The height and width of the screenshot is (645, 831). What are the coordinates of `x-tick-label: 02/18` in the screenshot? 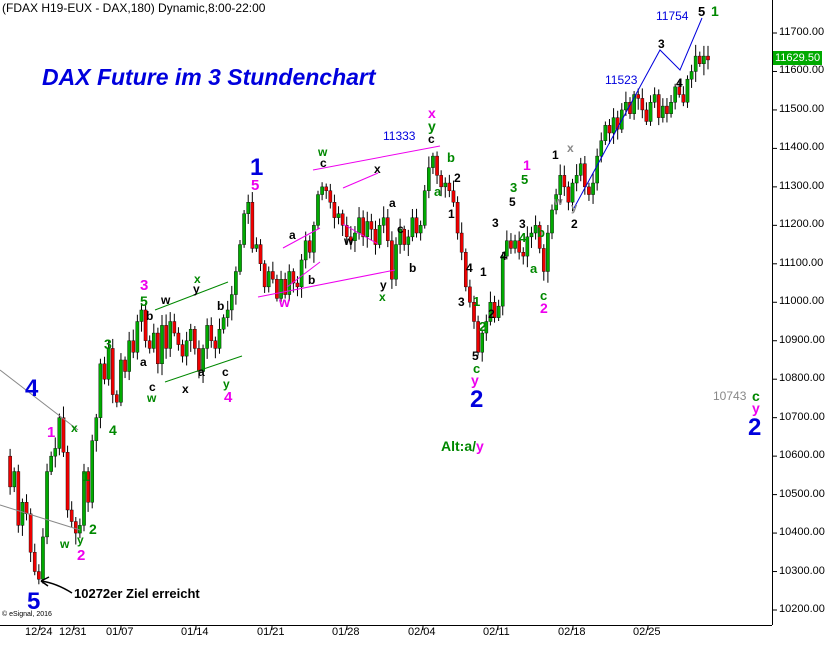 It's located at (572, 632).